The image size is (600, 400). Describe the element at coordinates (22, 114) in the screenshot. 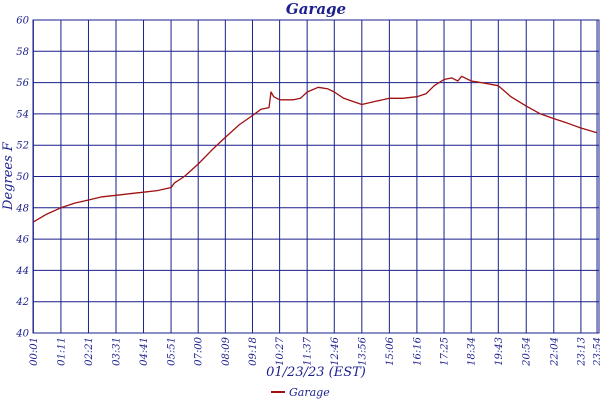

I see `y-tick-label: 54` at that location.